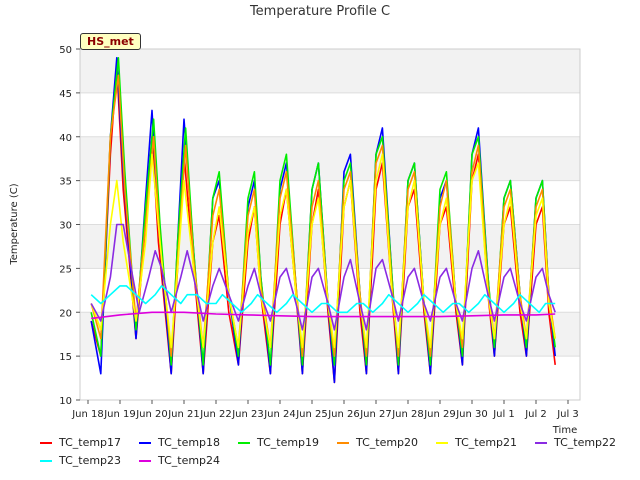  What do you see at coordinates (486, 442) in the screenshot?
I see `legend-label: TC_temp21` at bounding box center [486, 442].